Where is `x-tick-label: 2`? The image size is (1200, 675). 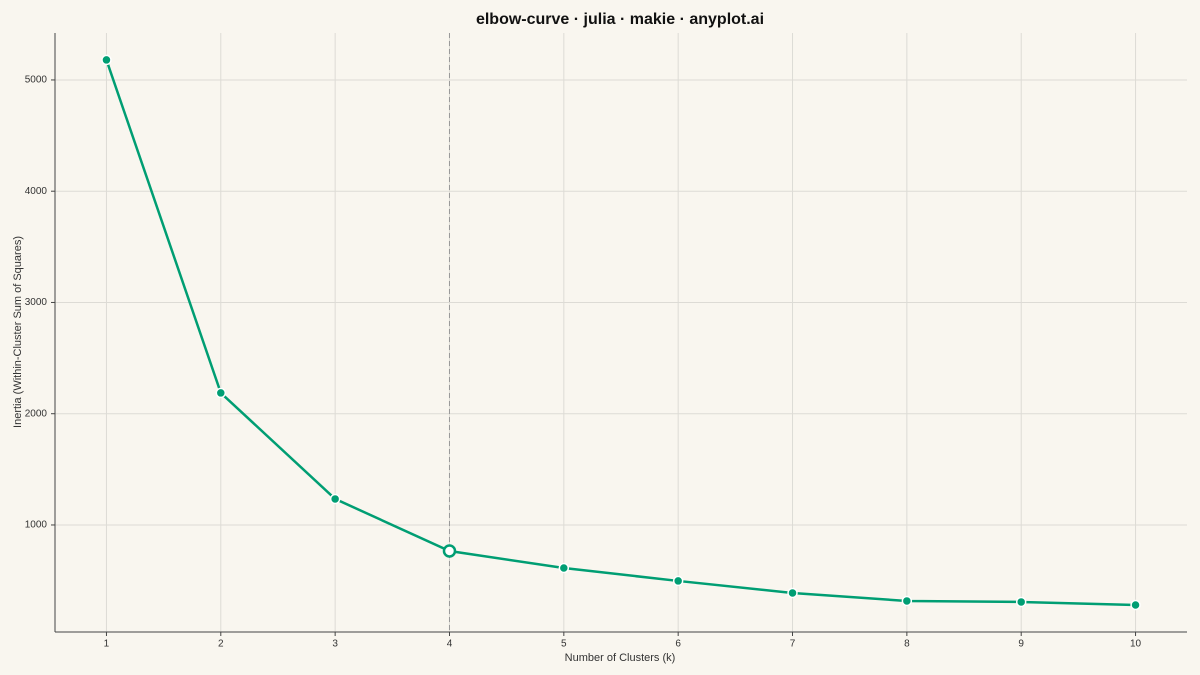
x-tick-label: 2 is located at coordinates (221, 644).